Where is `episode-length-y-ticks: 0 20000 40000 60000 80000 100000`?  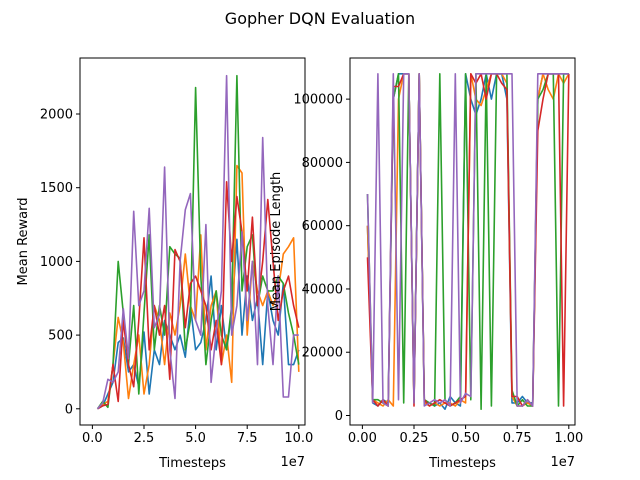
episode-length-y-ticks: 0 20000 40000 60000 80000 100000 is located at coordinates (321, 258).